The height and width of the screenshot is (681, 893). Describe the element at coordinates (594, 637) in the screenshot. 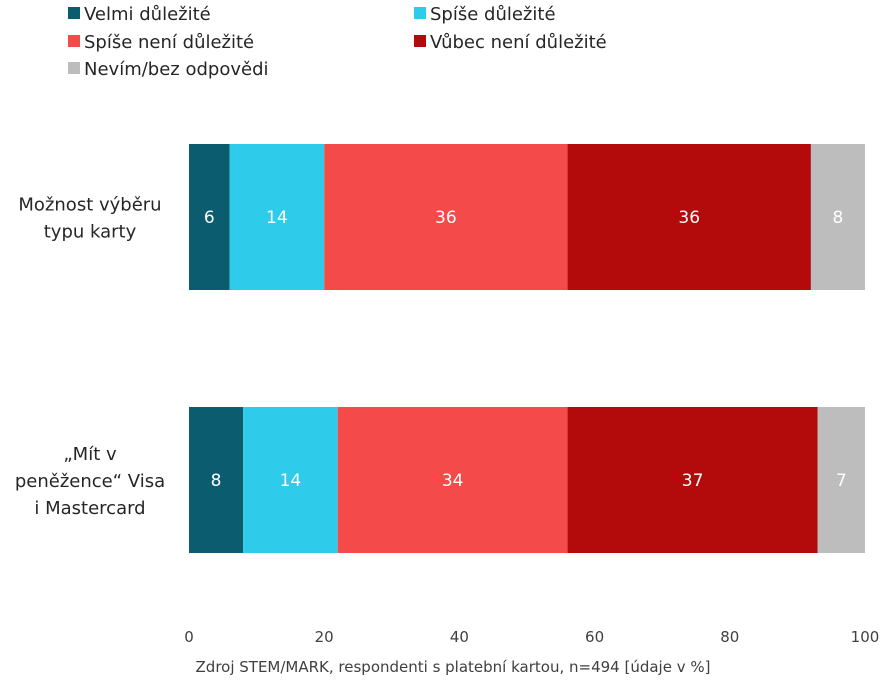

I see `x-tick-label: 60` at that location.